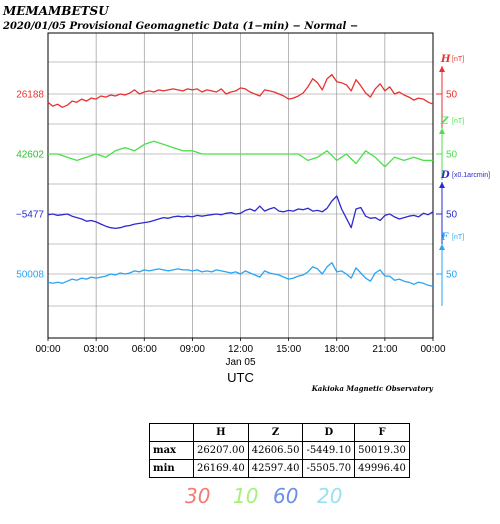 The height and width of the screenshot is (524, 500). What do you see at coordinates (336, 349) in the screenshot?
I see `x-tick-label: 18:00` at bounding box center [336, 349].